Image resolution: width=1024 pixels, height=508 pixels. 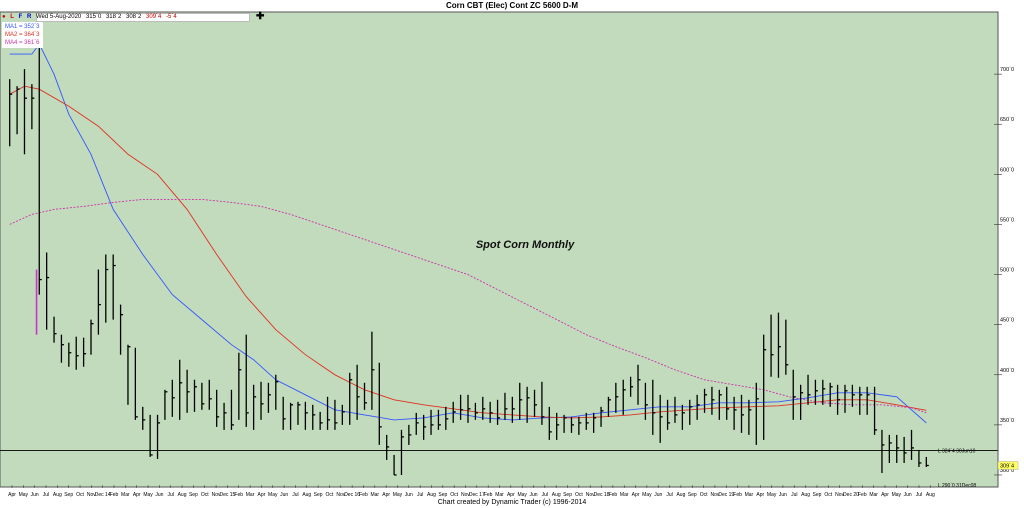 What do you see at coordinates (29, 17) in the screenshot?
I see `r-button: R` at bounding box center [29, 17].